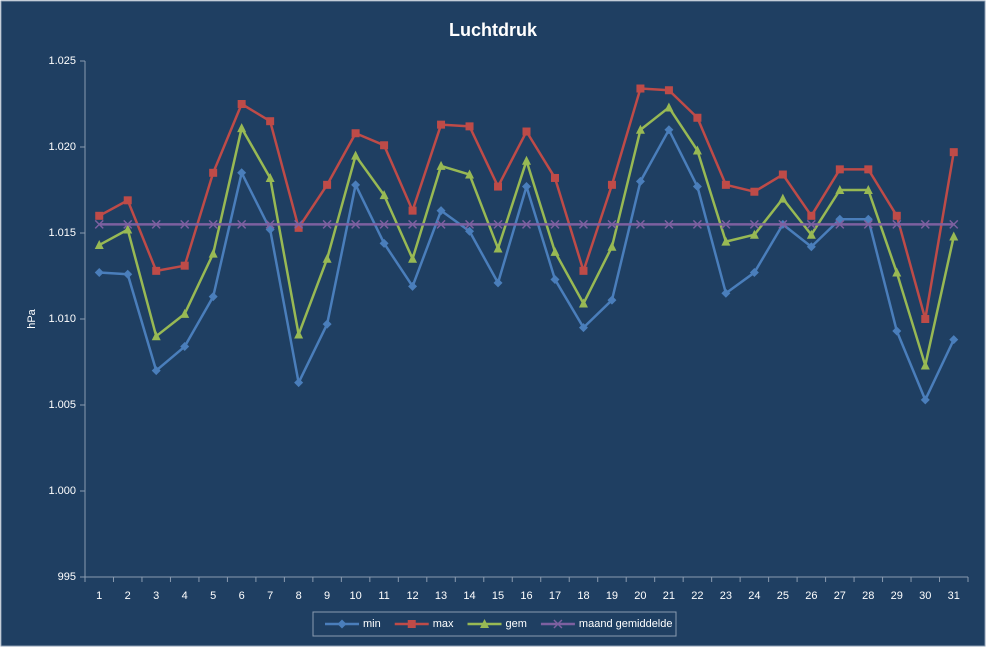 The image size is (987, 648). I want to click on legend-label: gem, so click(516, 624).